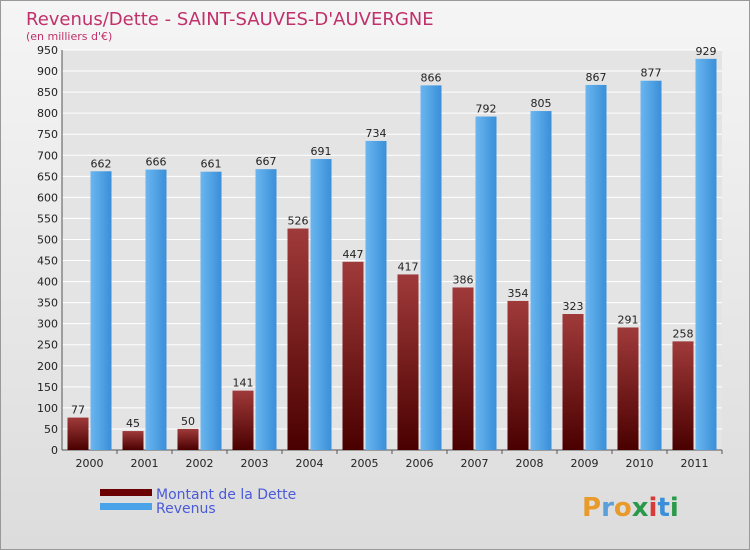 This screenshot has height=550, width=750. What do you see at coordinates (47, 261) in the screenshot?
I see `y-tick-label: 450` at bounding box center [47, 261].